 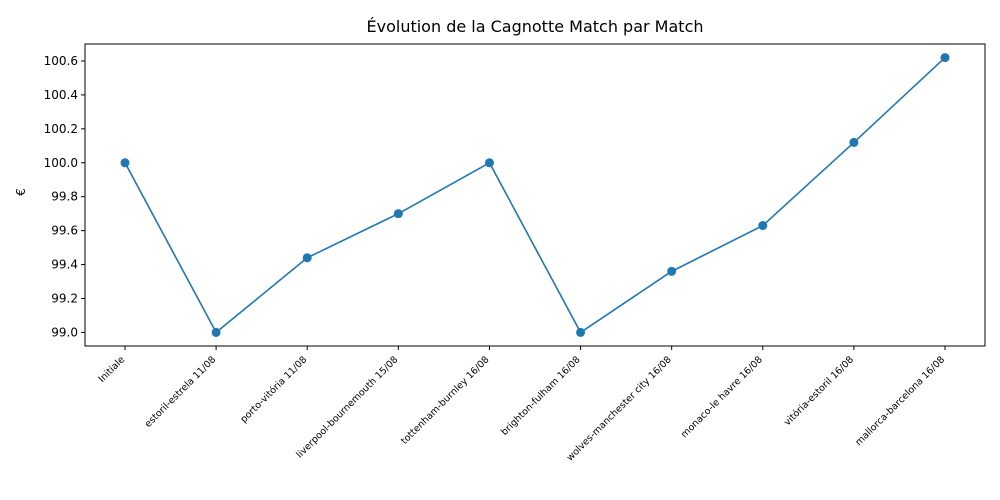 What do you see at coordinates (273, 389) in the screenshot?
I see `x-tick-label: porto-vitória 11/08` at bounding box center [273, 389].